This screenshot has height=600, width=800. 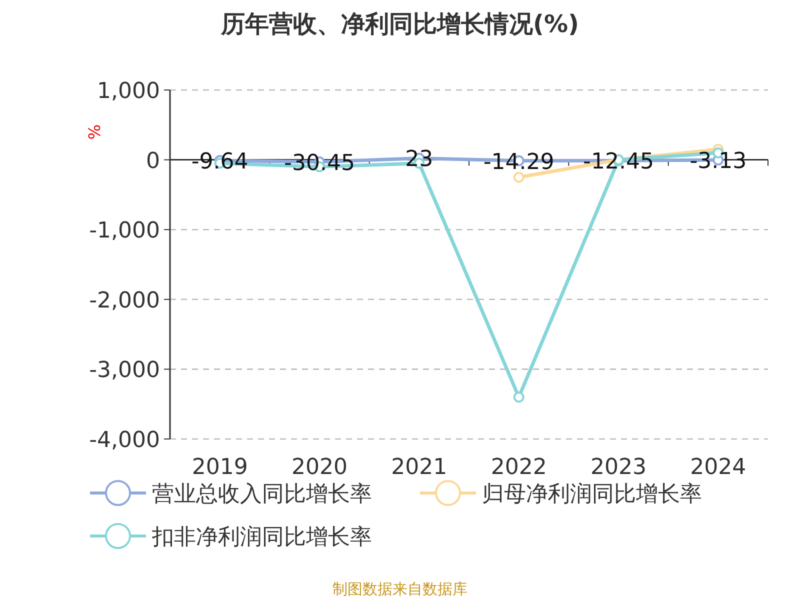 What do you see at coordinates (419, 159) in the screenshot?
I see `data-label: 23` at bounding box center [419, 159].